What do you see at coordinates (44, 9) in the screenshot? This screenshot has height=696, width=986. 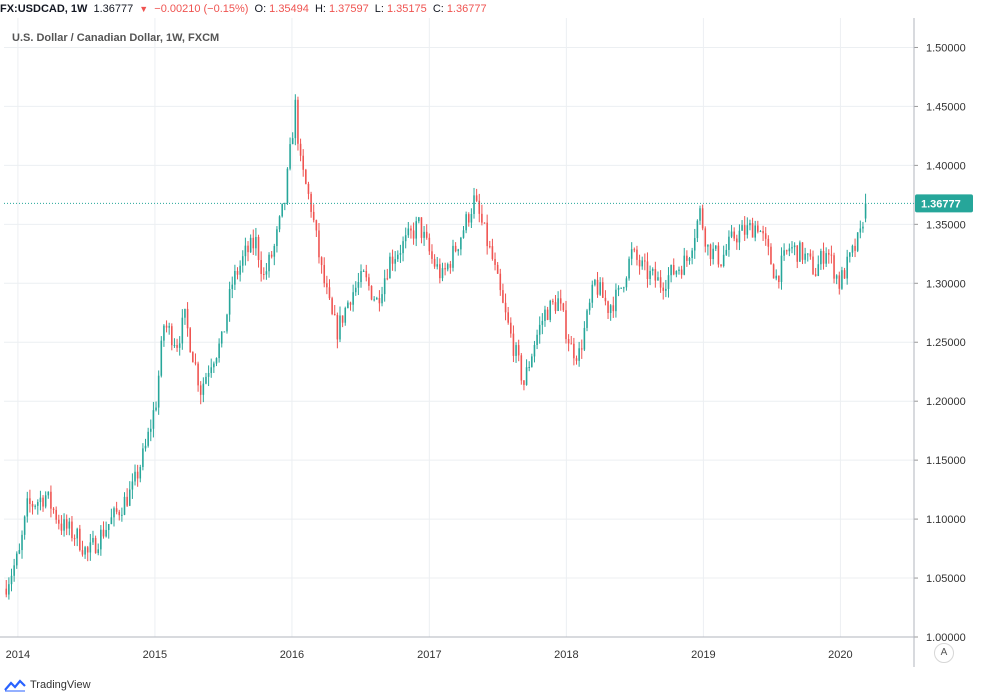 I see `symbol-label: FX:USDCAD, 1W` at bounding box center [44, 9].